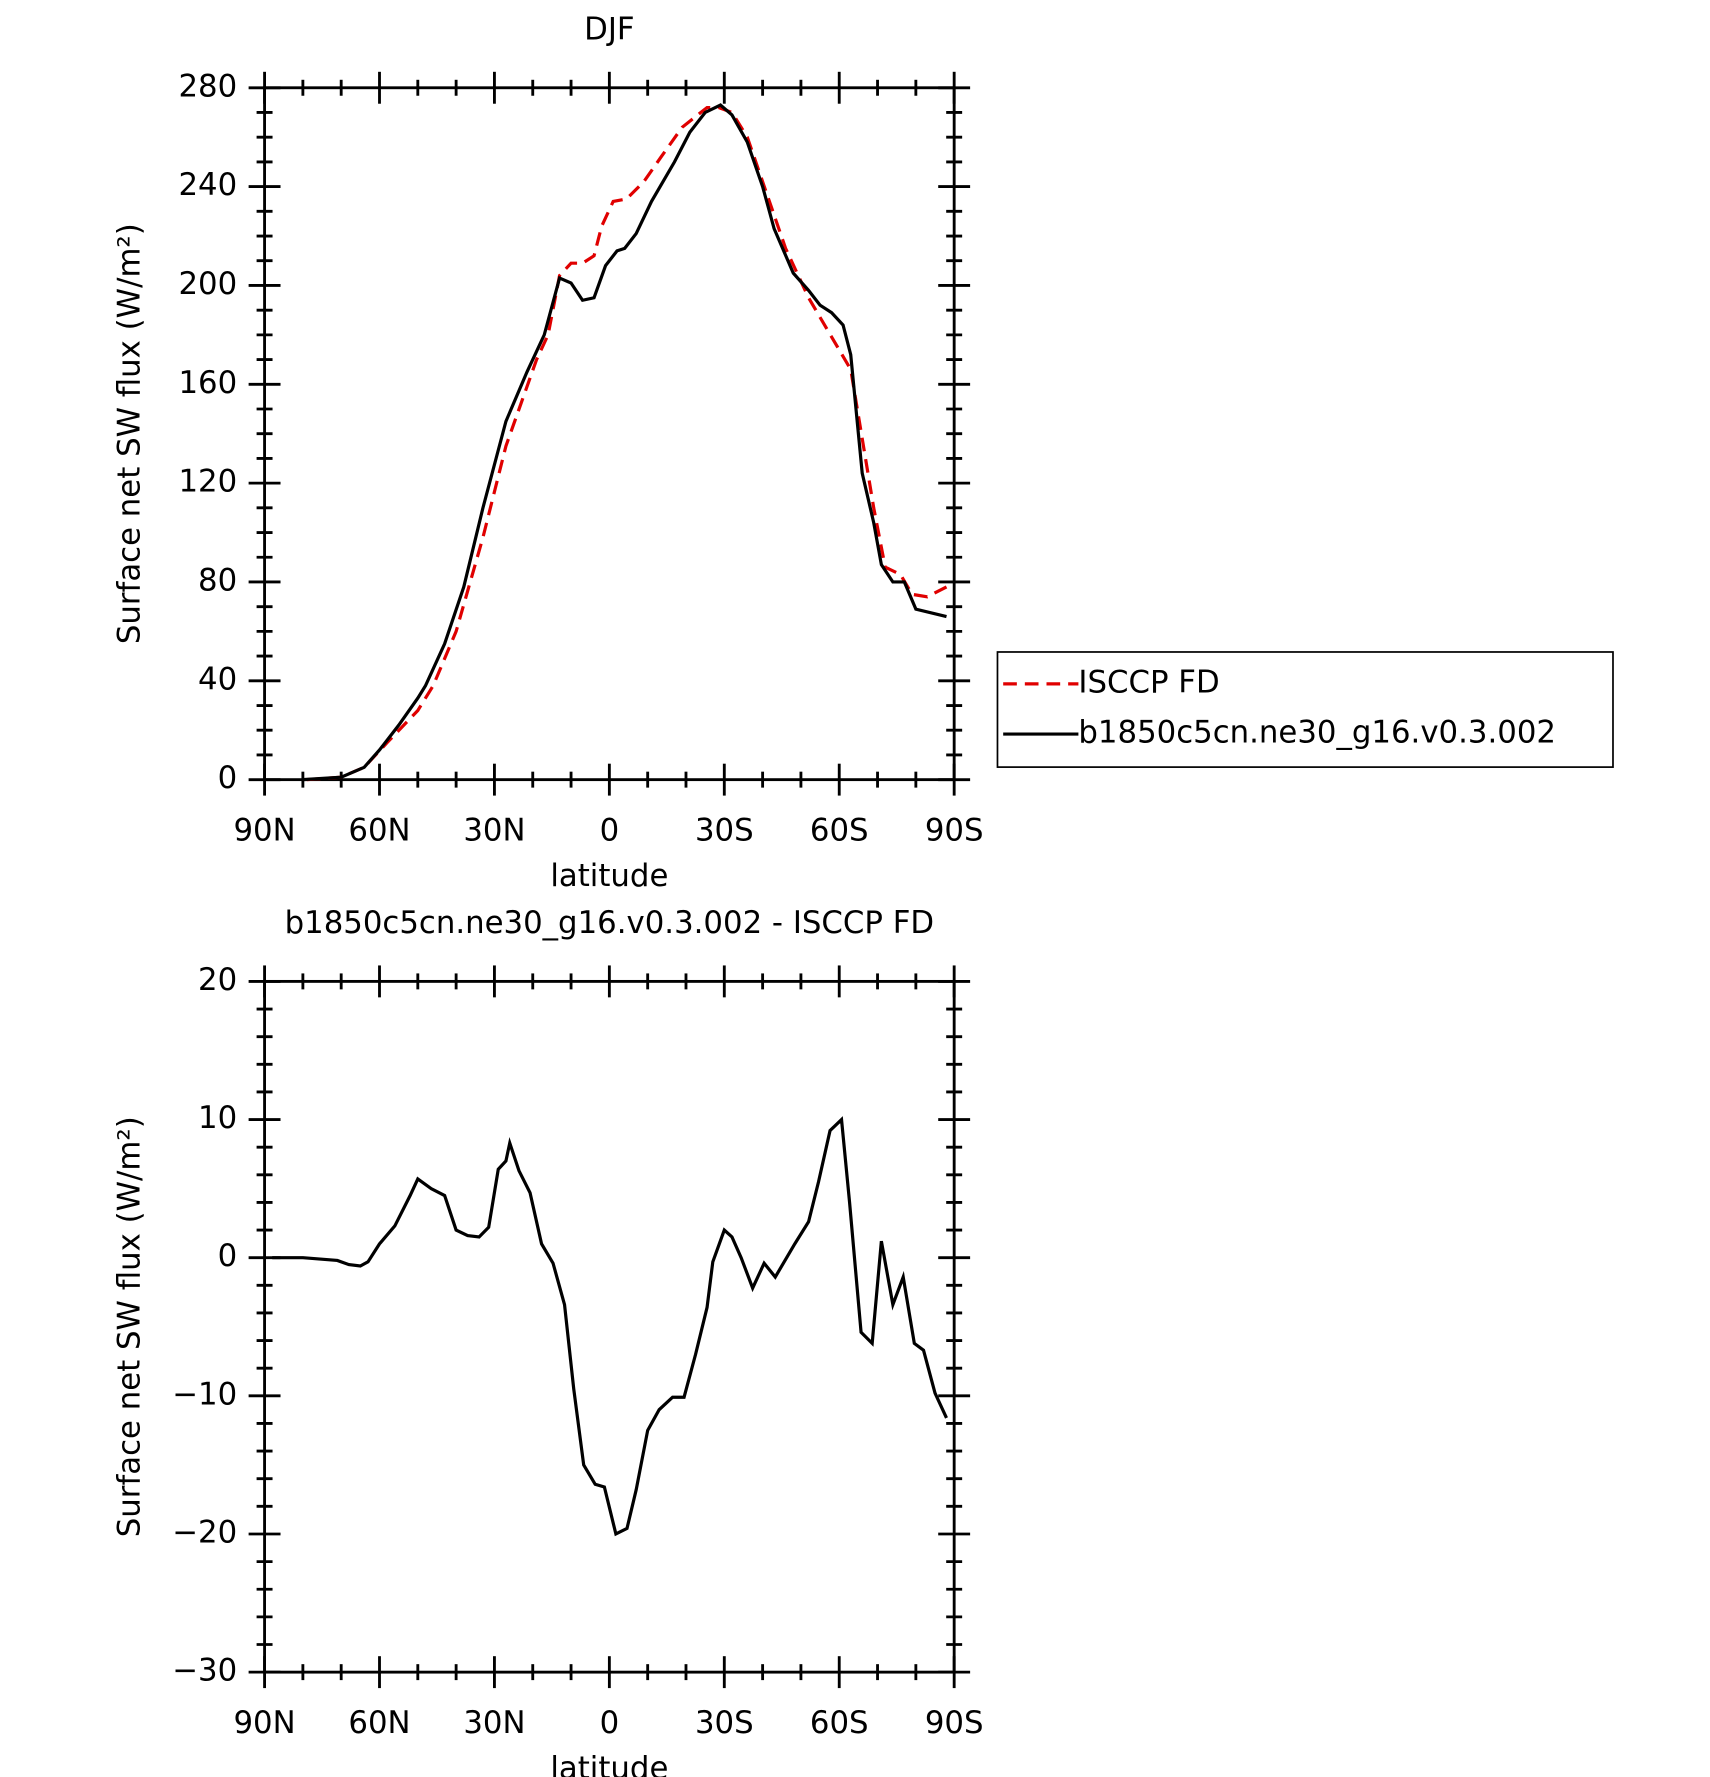  Describe the element at coordinates (217, 580) in the screenshot. I see `y-tick-label: 80` at that location.